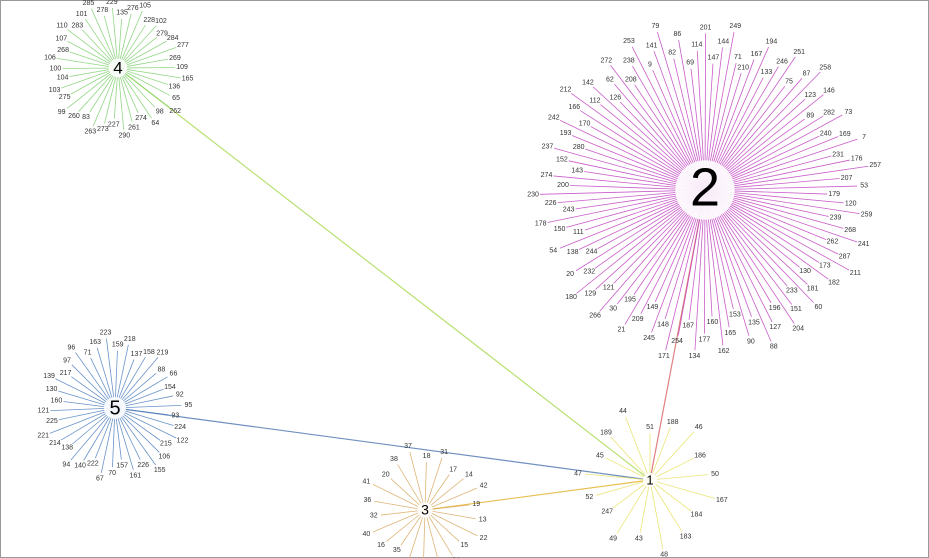 The width and height of the screenshot is (929, 558). What do you see at coordinates (188, 405) in the screenshot?
I see `leaf-label: 95` at bounding box center [188, 405].